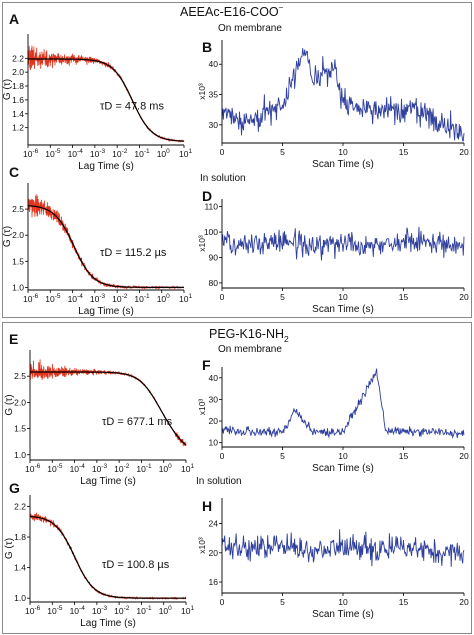 This screenshot has width=474, height=635. I want to click on y-tick-label: 1.8, so click(20, 537).